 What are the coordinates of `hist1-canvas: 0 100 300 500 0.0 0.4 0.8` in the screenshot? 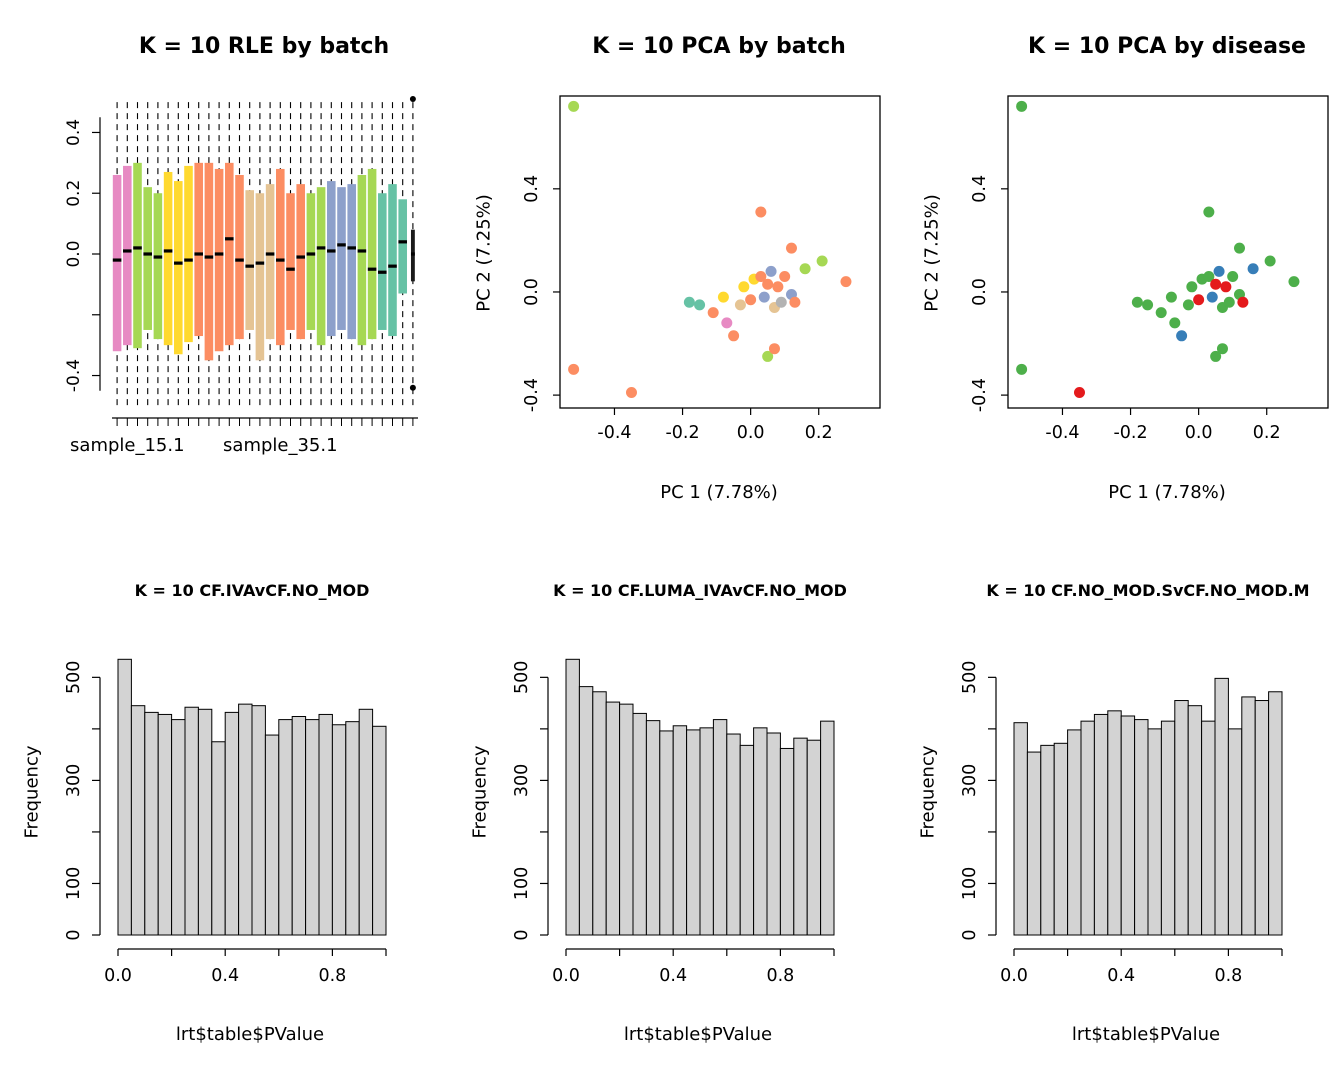 It's located at (225, 822).